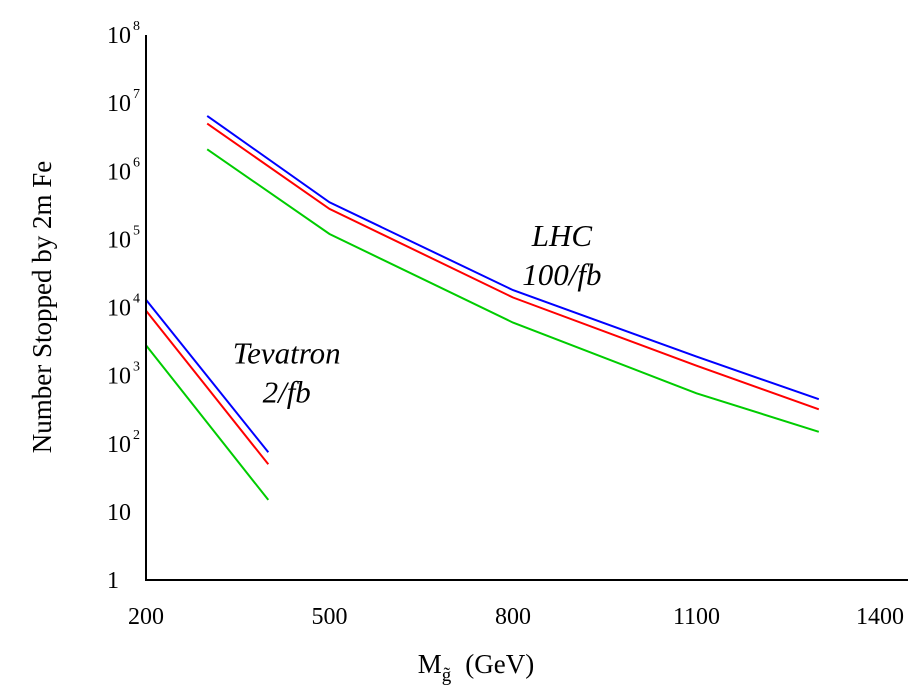 The height and width of the screenshot is (695, 912). What do you see at coordinates (136, 26) in the screenshot?
I see `y-tick-exponent: 8` at bounding box center [136, 26].